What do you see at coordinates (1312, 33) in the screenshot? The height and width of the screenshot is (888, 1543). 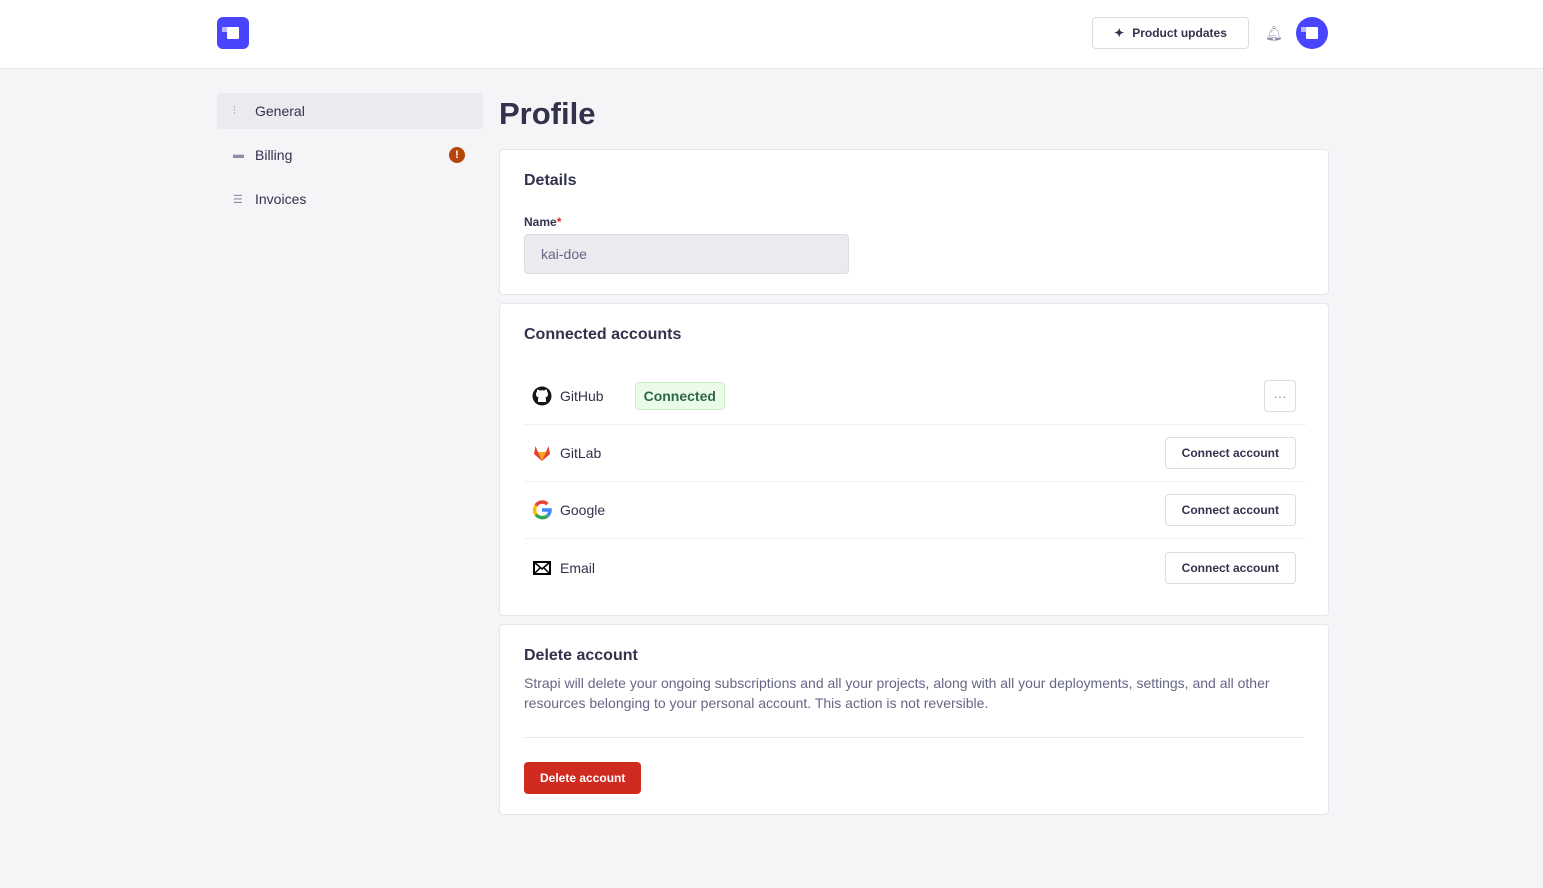 I see `avatar` at bounding box center [1312, 33].